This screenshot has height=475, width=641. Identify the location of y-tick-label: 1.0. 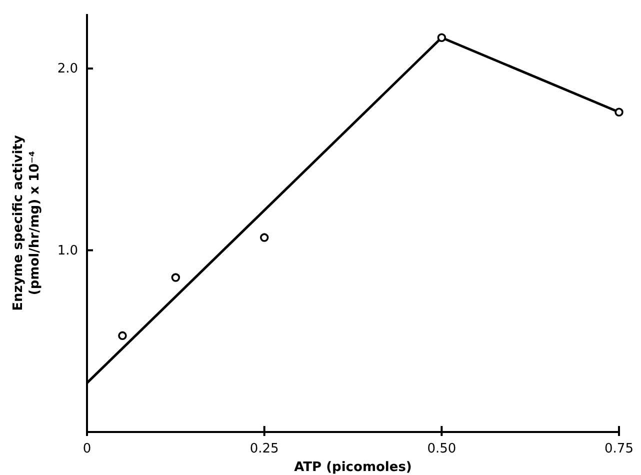
(67, 250).